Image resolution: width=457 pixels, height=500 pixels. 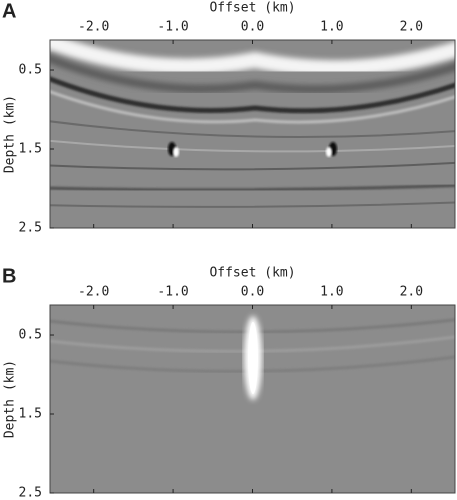 What do you see at coordinates (9, 11) in the screenshot?
I see `panel-label: A` at bounding box center [9, 11].